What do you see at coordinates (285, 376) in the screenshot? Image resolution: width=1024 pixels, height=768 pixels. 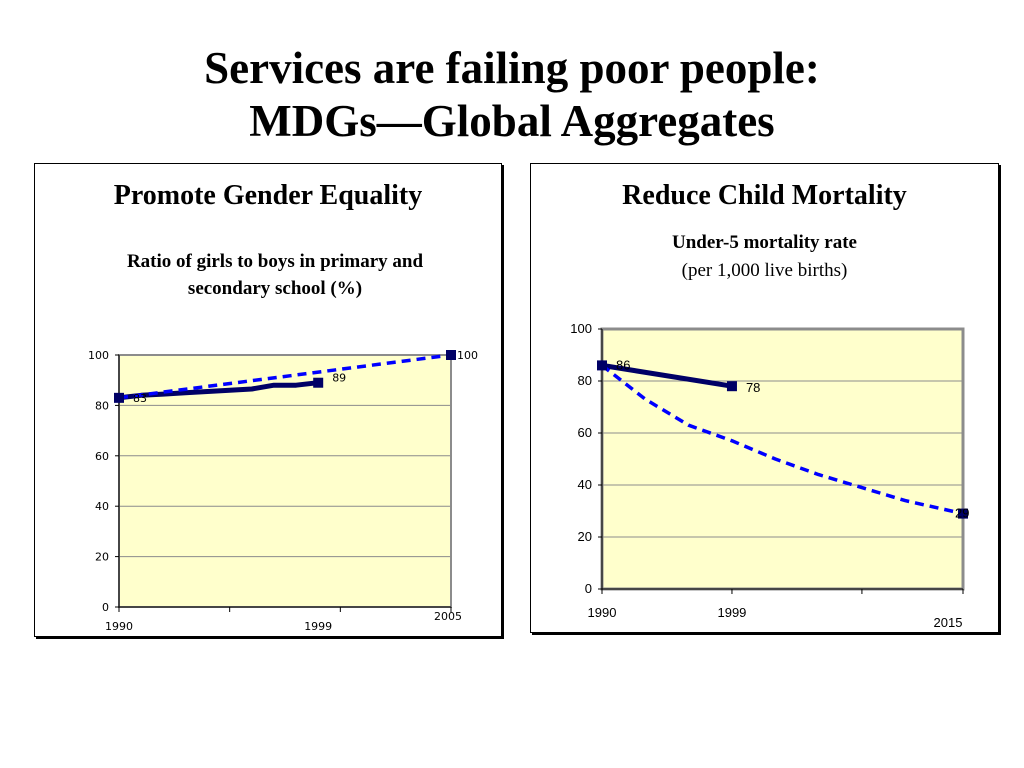 I see `gender-series-target-line` at bounding box center [285, 376].